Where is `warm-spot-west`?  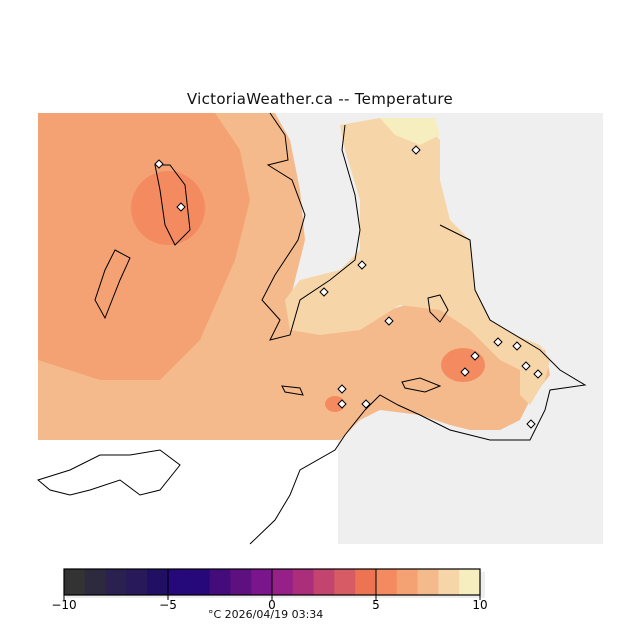
warm-spot-west is located at coordinates (168, 208).